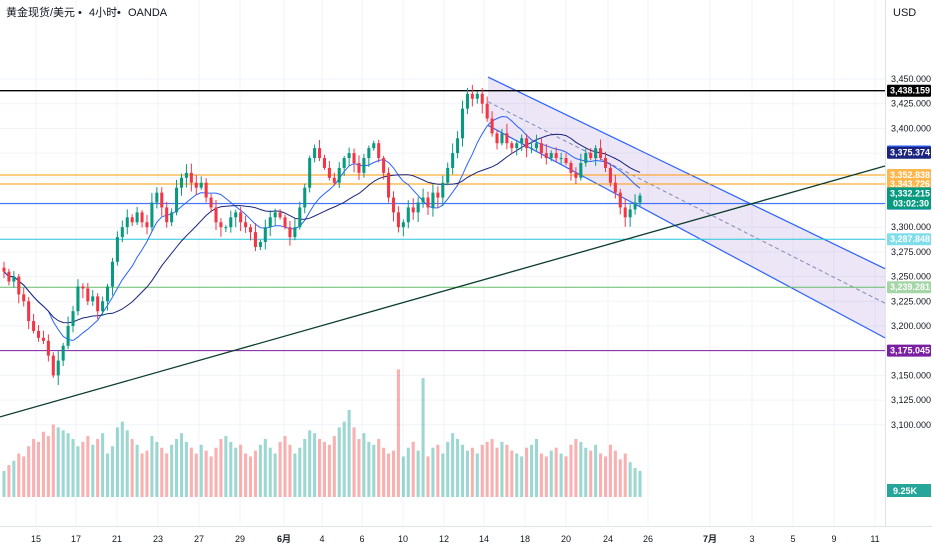  I want to click on price-tick-label: 3,100.000, so click(911, 425).